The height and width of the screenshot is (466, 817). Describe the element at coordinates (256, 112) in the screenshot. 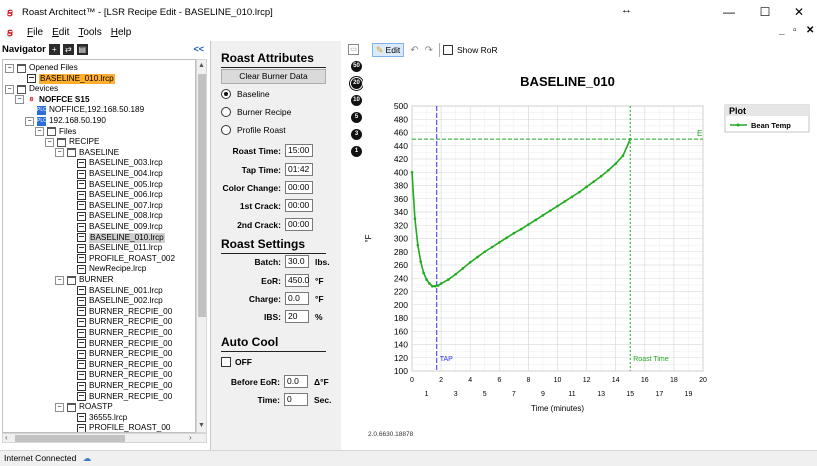

I see `mode-burner-recipe-radio: Burner Recipe` at that location.